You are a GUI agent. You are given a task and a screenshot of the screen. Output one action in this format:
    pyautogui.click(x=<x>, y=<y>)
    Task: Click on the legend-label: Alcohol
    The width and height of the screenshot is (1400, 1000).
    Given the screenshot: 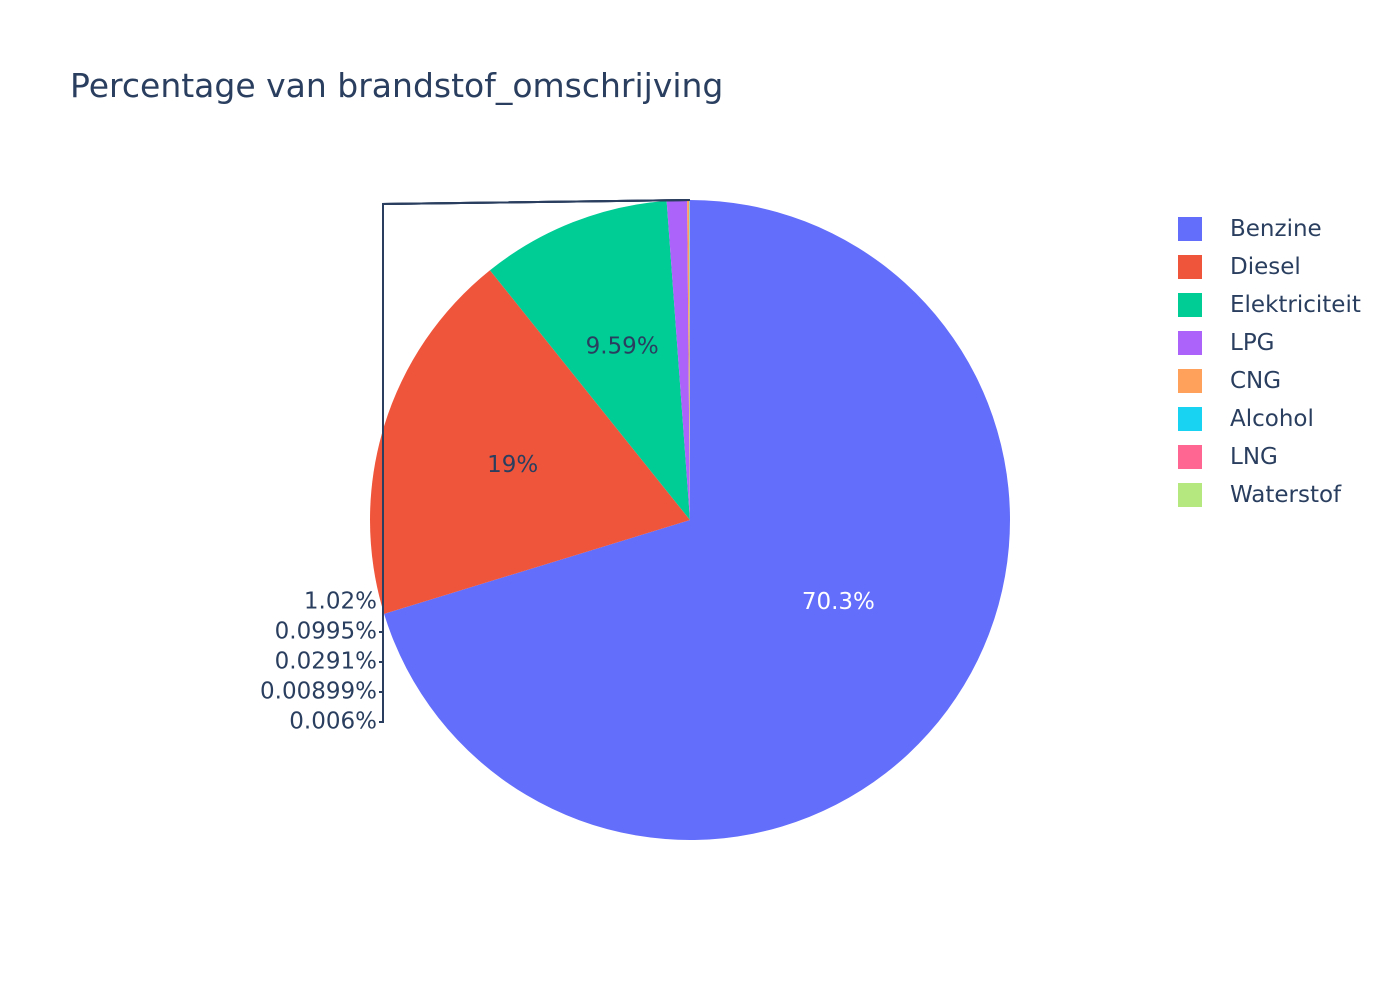 What is the action you would take?
    pyautogui.click(x=1272, y=419)
    